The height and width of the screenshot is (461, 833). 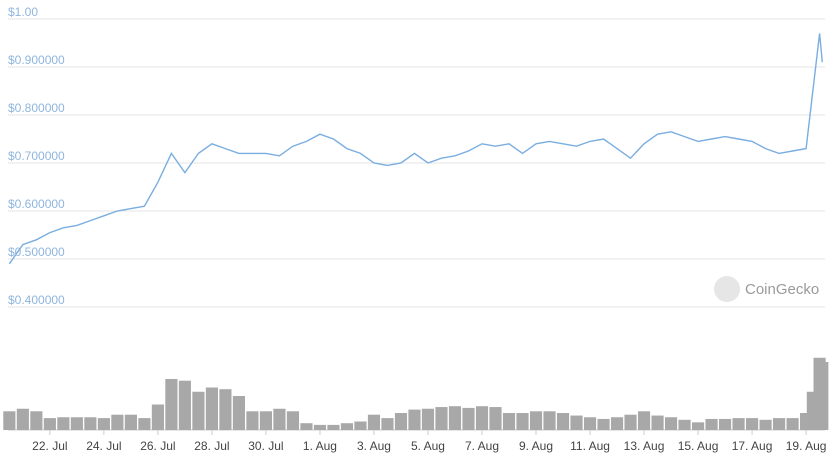 I want to click on y-tick-label: $0.600000, so click(x=36, y=204).